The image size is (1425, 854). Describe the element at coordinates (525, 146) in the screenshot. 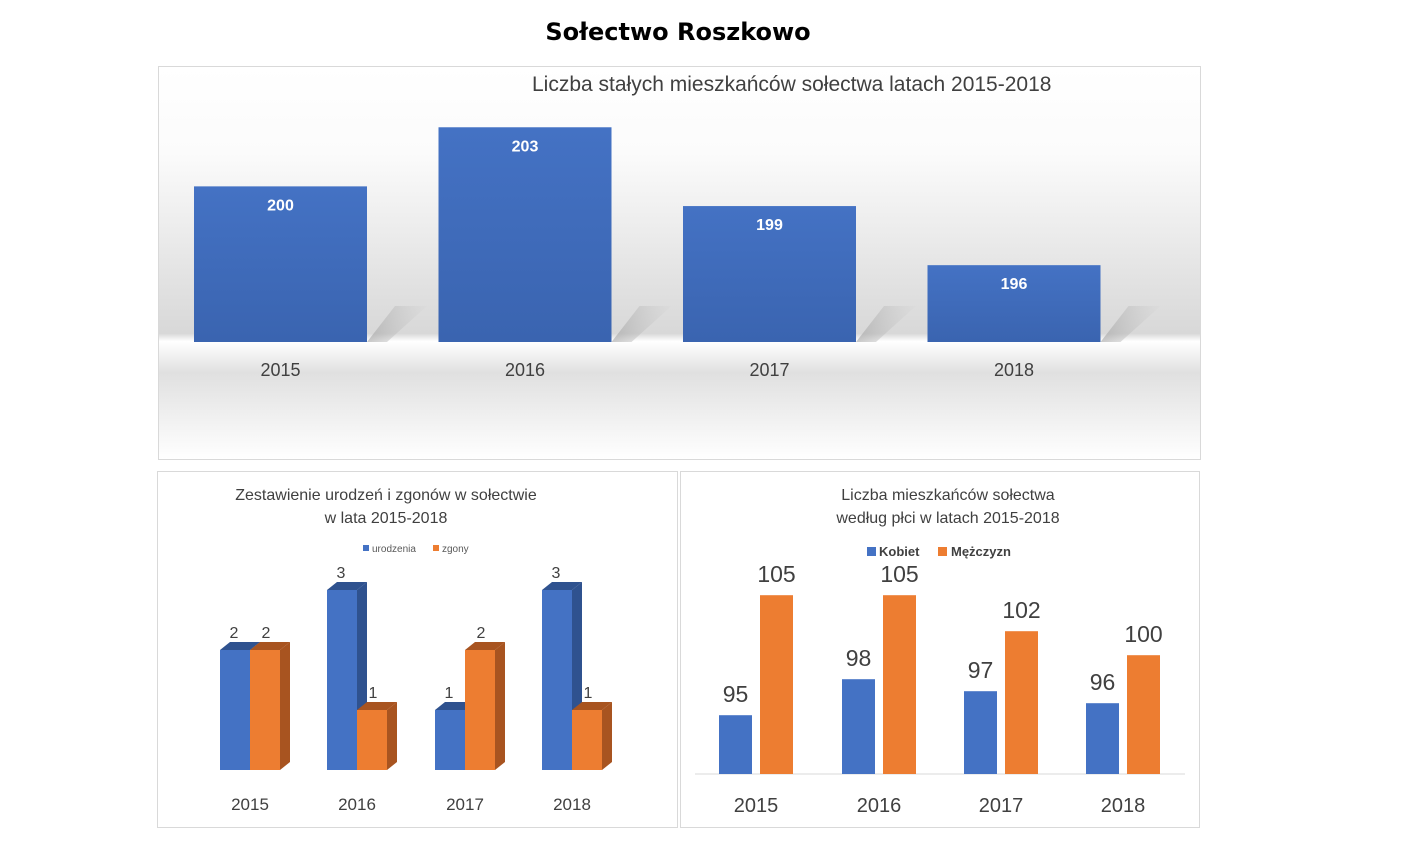

I see `data-label: 203` at that location.